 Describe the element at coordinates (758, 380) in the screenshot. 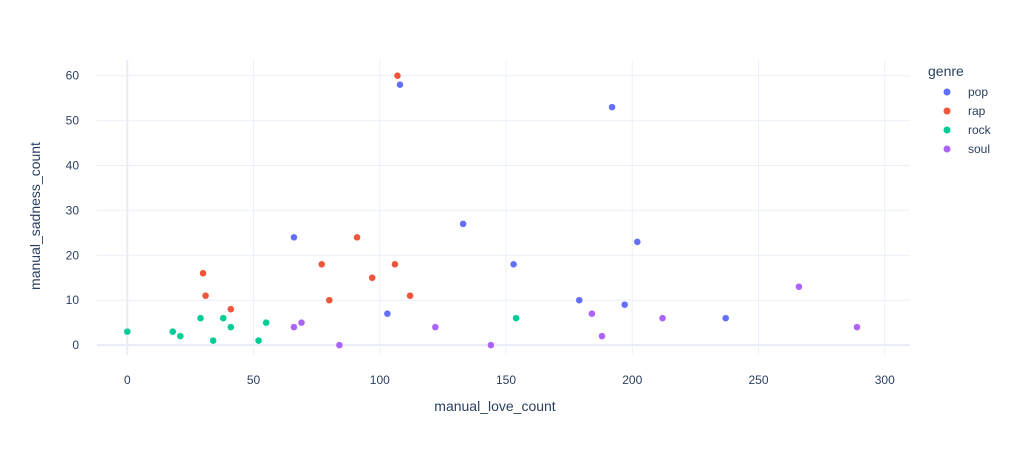

I see `x-tick-label: 250` at that location.